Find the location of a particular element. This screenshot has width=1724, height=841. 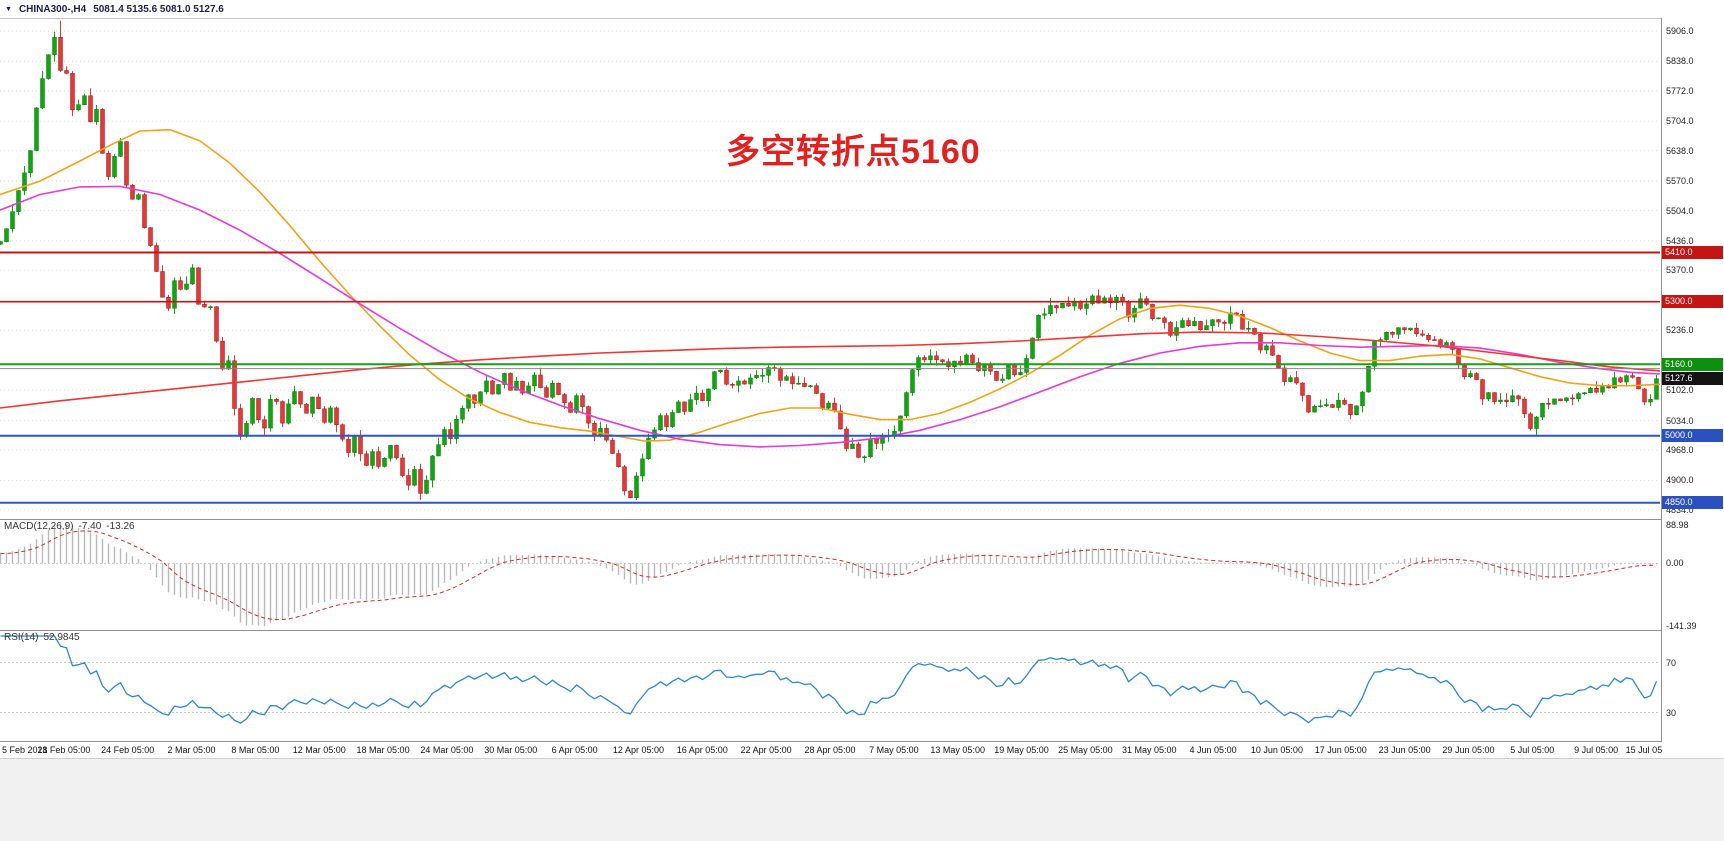

time-axis-label: 19 May 05:00 is located at coordinates (1021, 750).